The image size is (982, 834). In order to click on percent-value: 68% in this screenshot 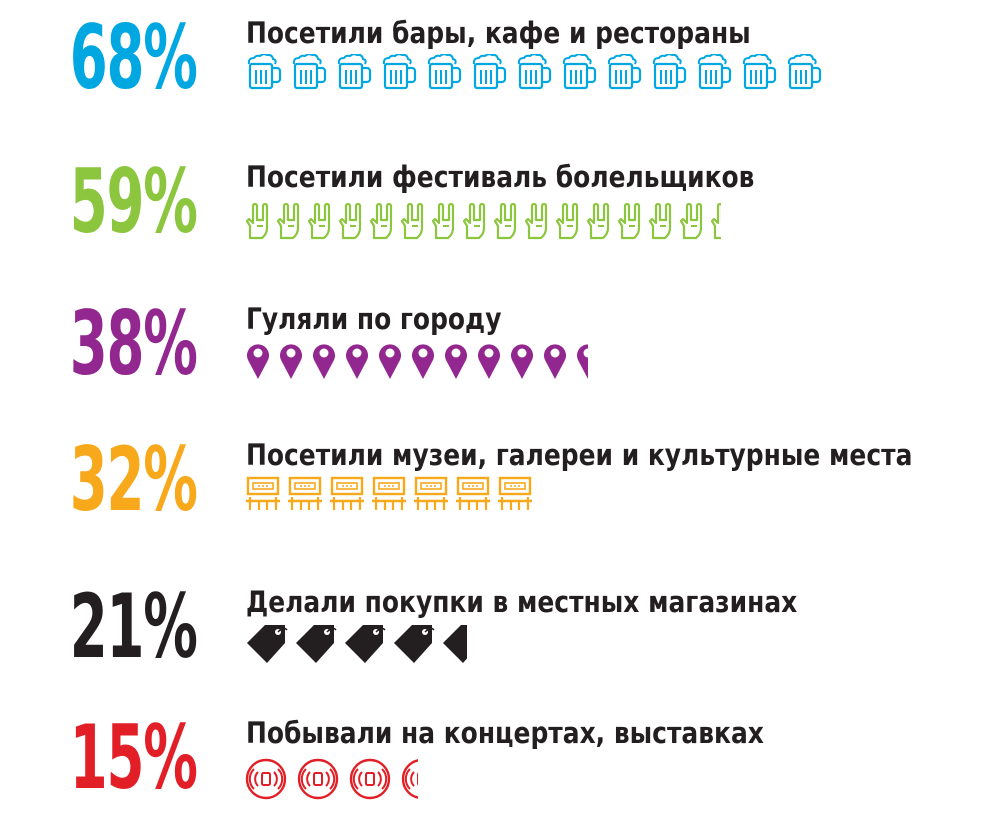, I will do `click(134, 57)`.